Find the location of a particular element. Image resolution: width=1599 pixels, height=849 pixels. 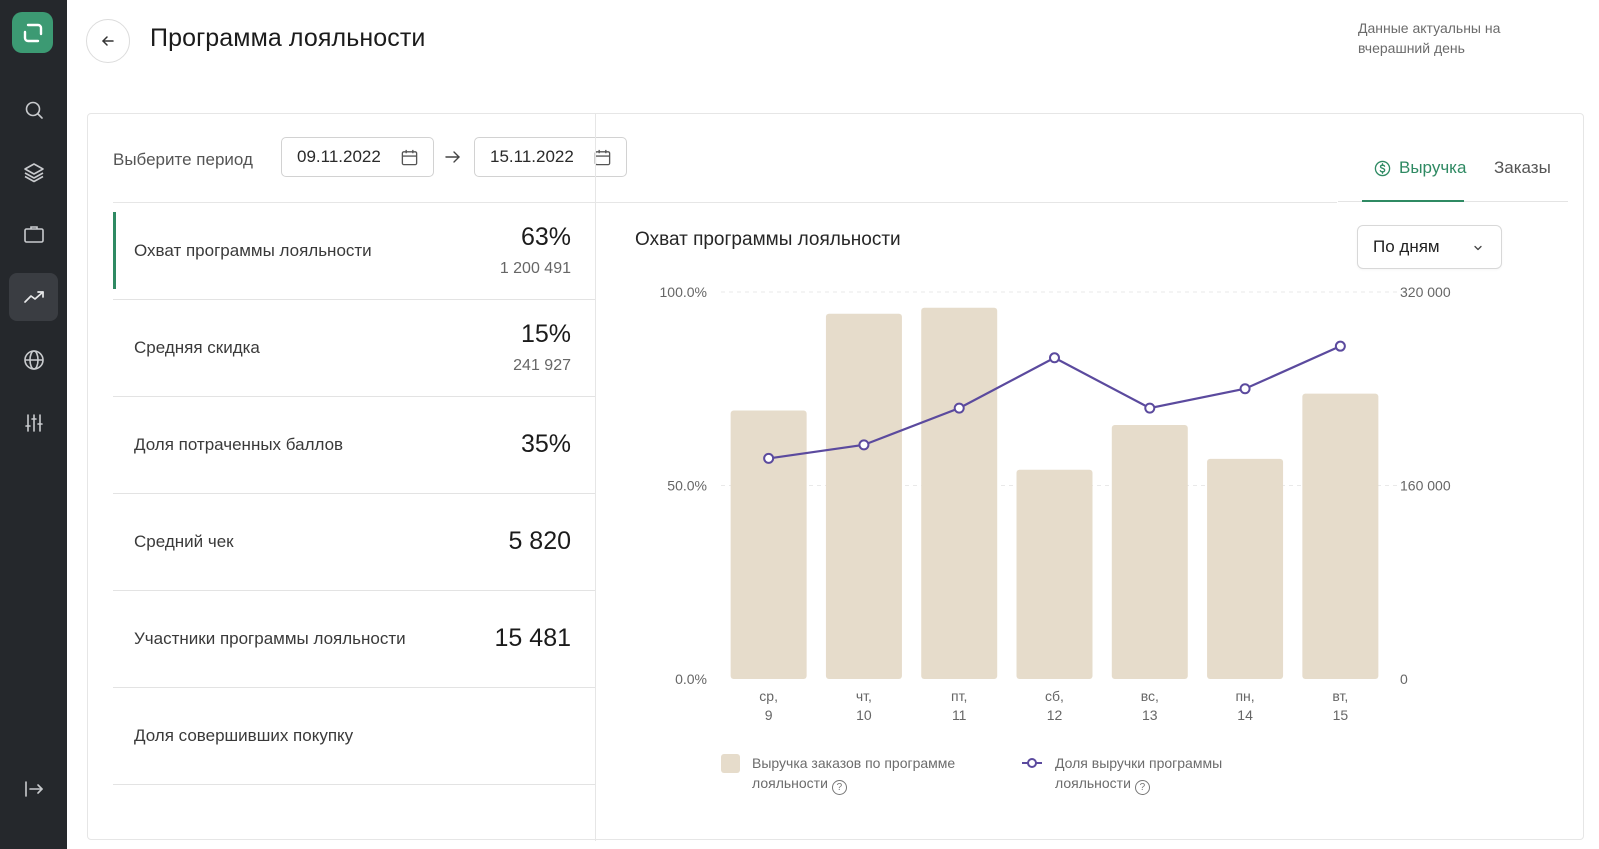

legend-bar-swatch is located at coordinates (730, 763).